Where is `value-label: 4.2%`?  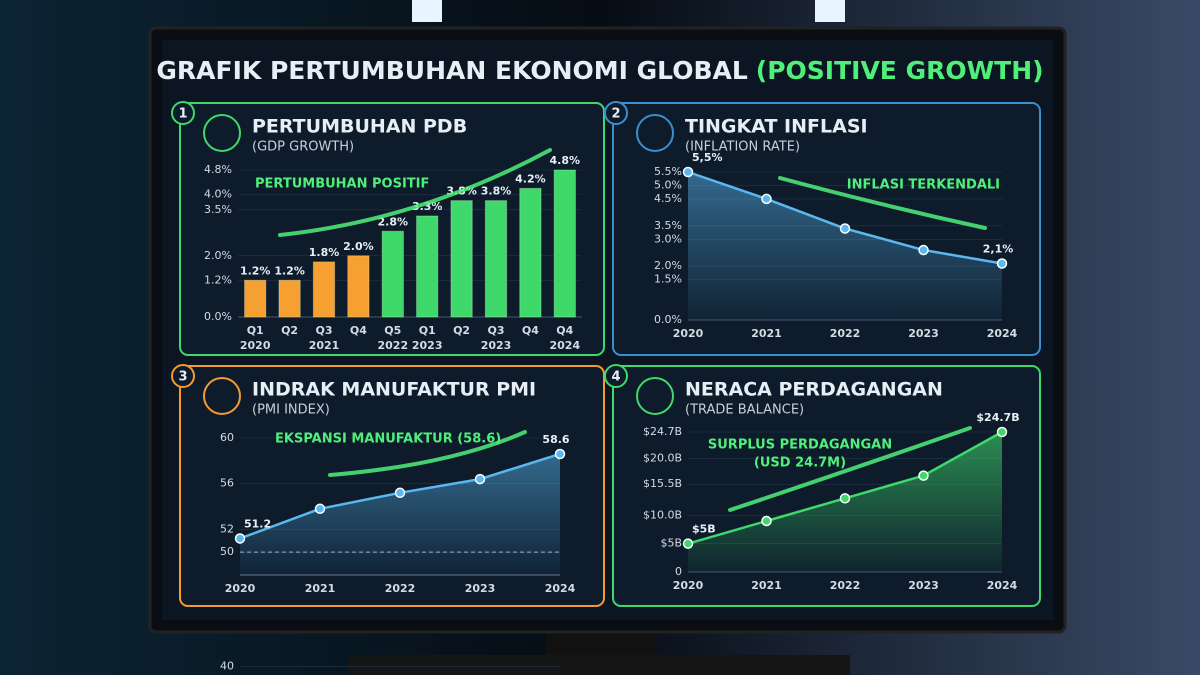 value-label: 4.2% is located at coordinates (530, 178).